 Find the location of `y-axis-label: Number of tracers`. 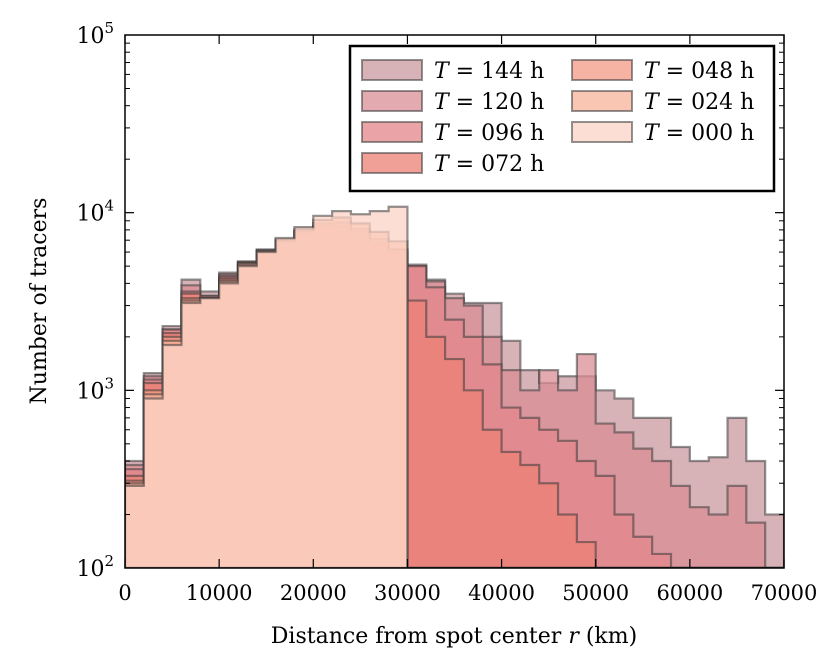

y-axis-label: Number of tracers is located at coordinates (39, 301).